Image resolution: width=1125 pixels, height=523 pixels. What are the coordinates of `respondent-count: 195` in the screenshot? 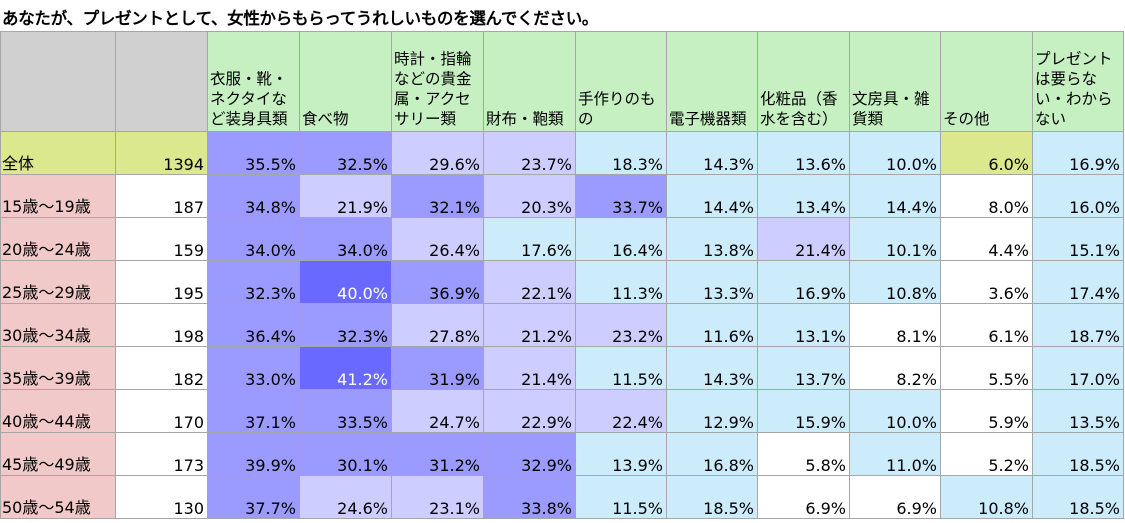 It's located at (161, 282).